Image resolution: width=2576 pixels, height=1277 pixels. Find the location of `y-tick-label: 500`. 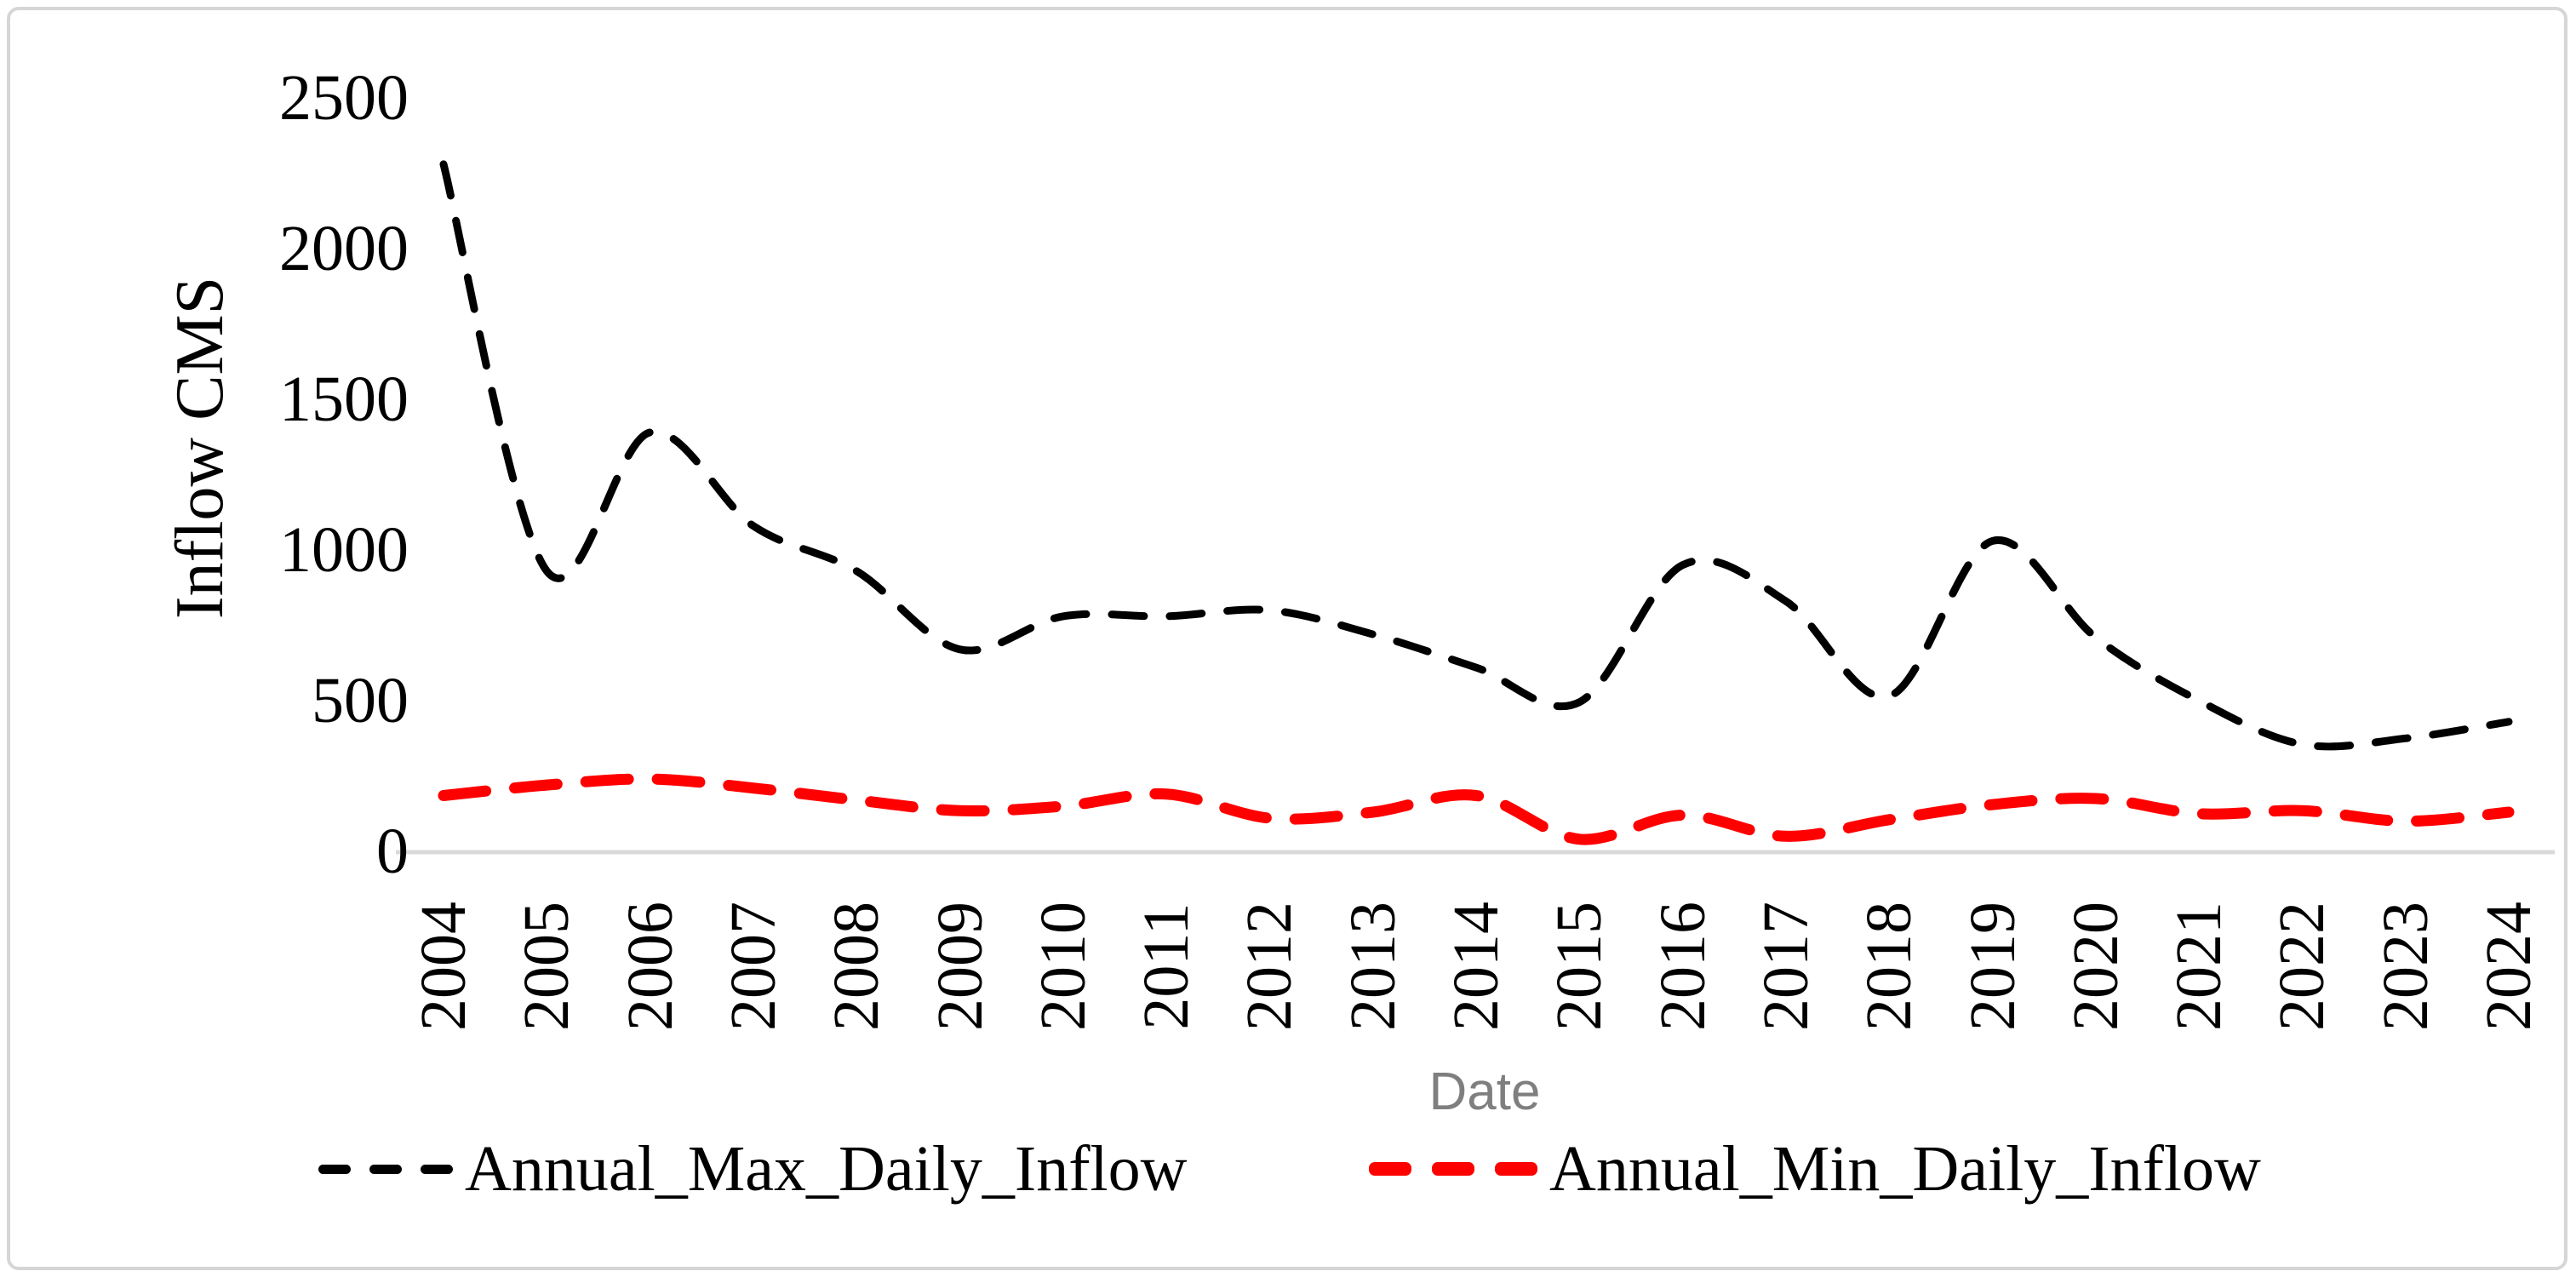

y-tick-label: 500 is located at coordinates (361, 700).